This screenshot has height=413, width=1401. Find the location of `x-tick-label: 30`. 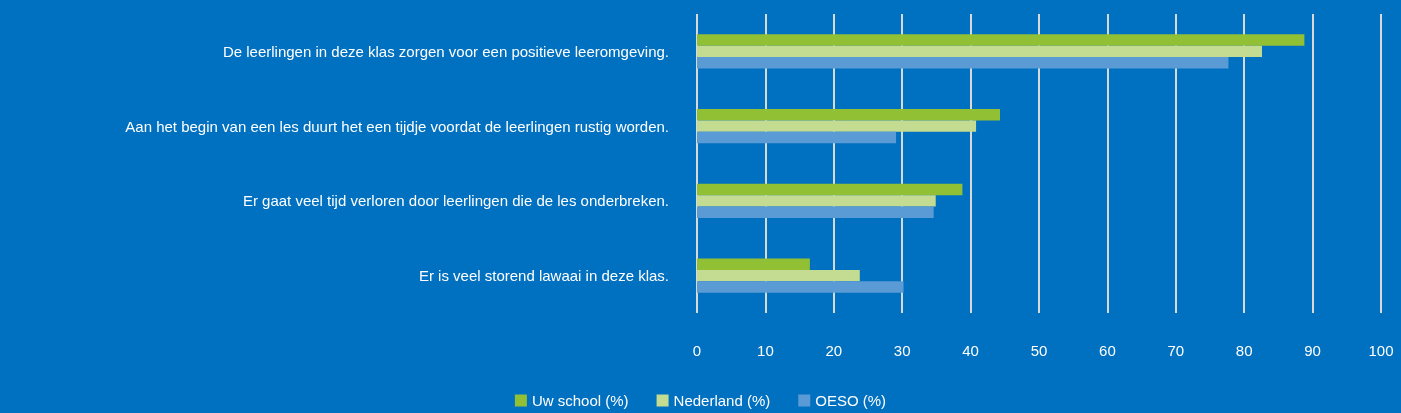

x-tick-label: 30 is located at coordinates (902, 350).